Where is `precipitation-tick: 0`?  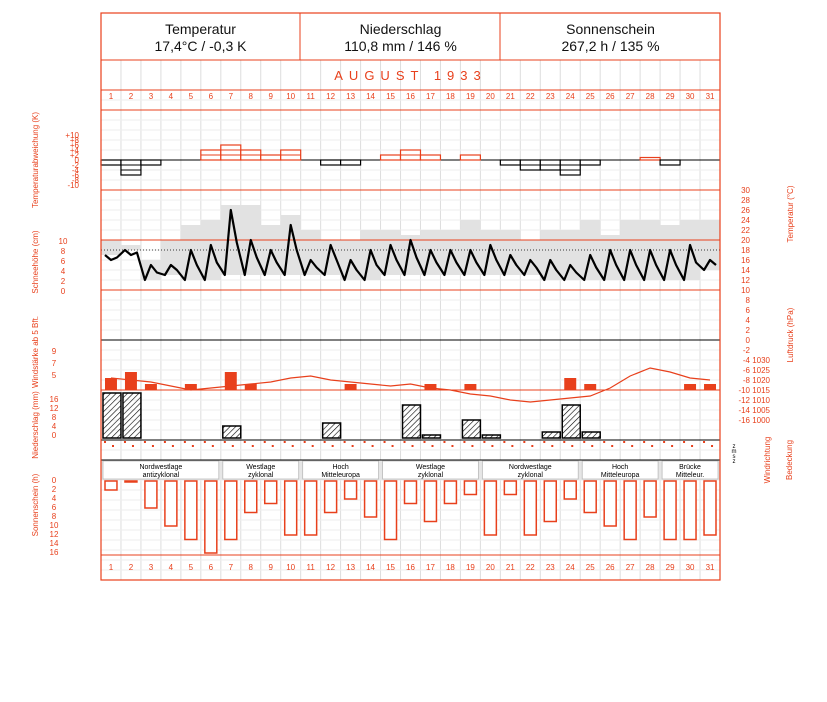 precipitation-tick: 0 is located at coordinates (54, 435).